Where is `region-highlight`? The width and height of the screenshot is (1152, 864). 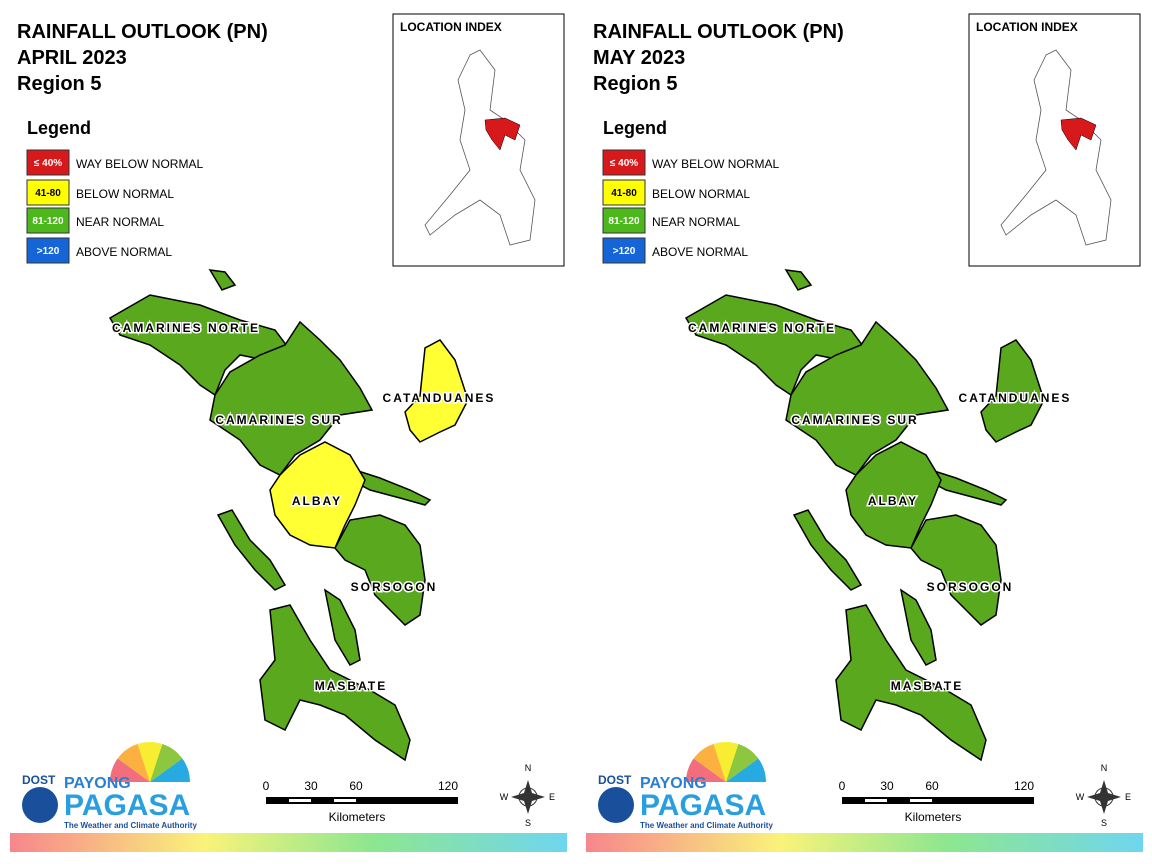
region-highlight is located at coordinates (1078, 134).